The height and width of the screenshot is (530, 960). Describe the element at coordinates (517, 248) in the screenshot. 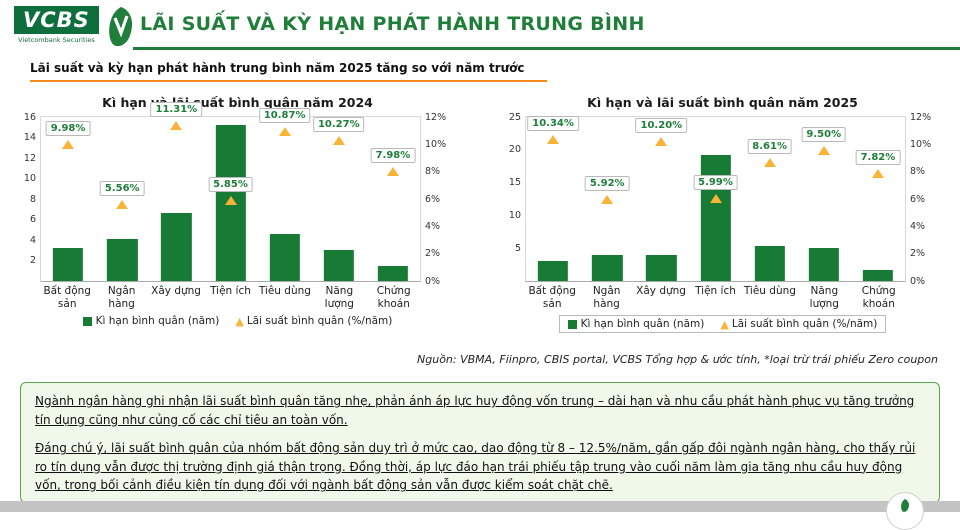

I see `y-axis-tick-left: 5` at that location.